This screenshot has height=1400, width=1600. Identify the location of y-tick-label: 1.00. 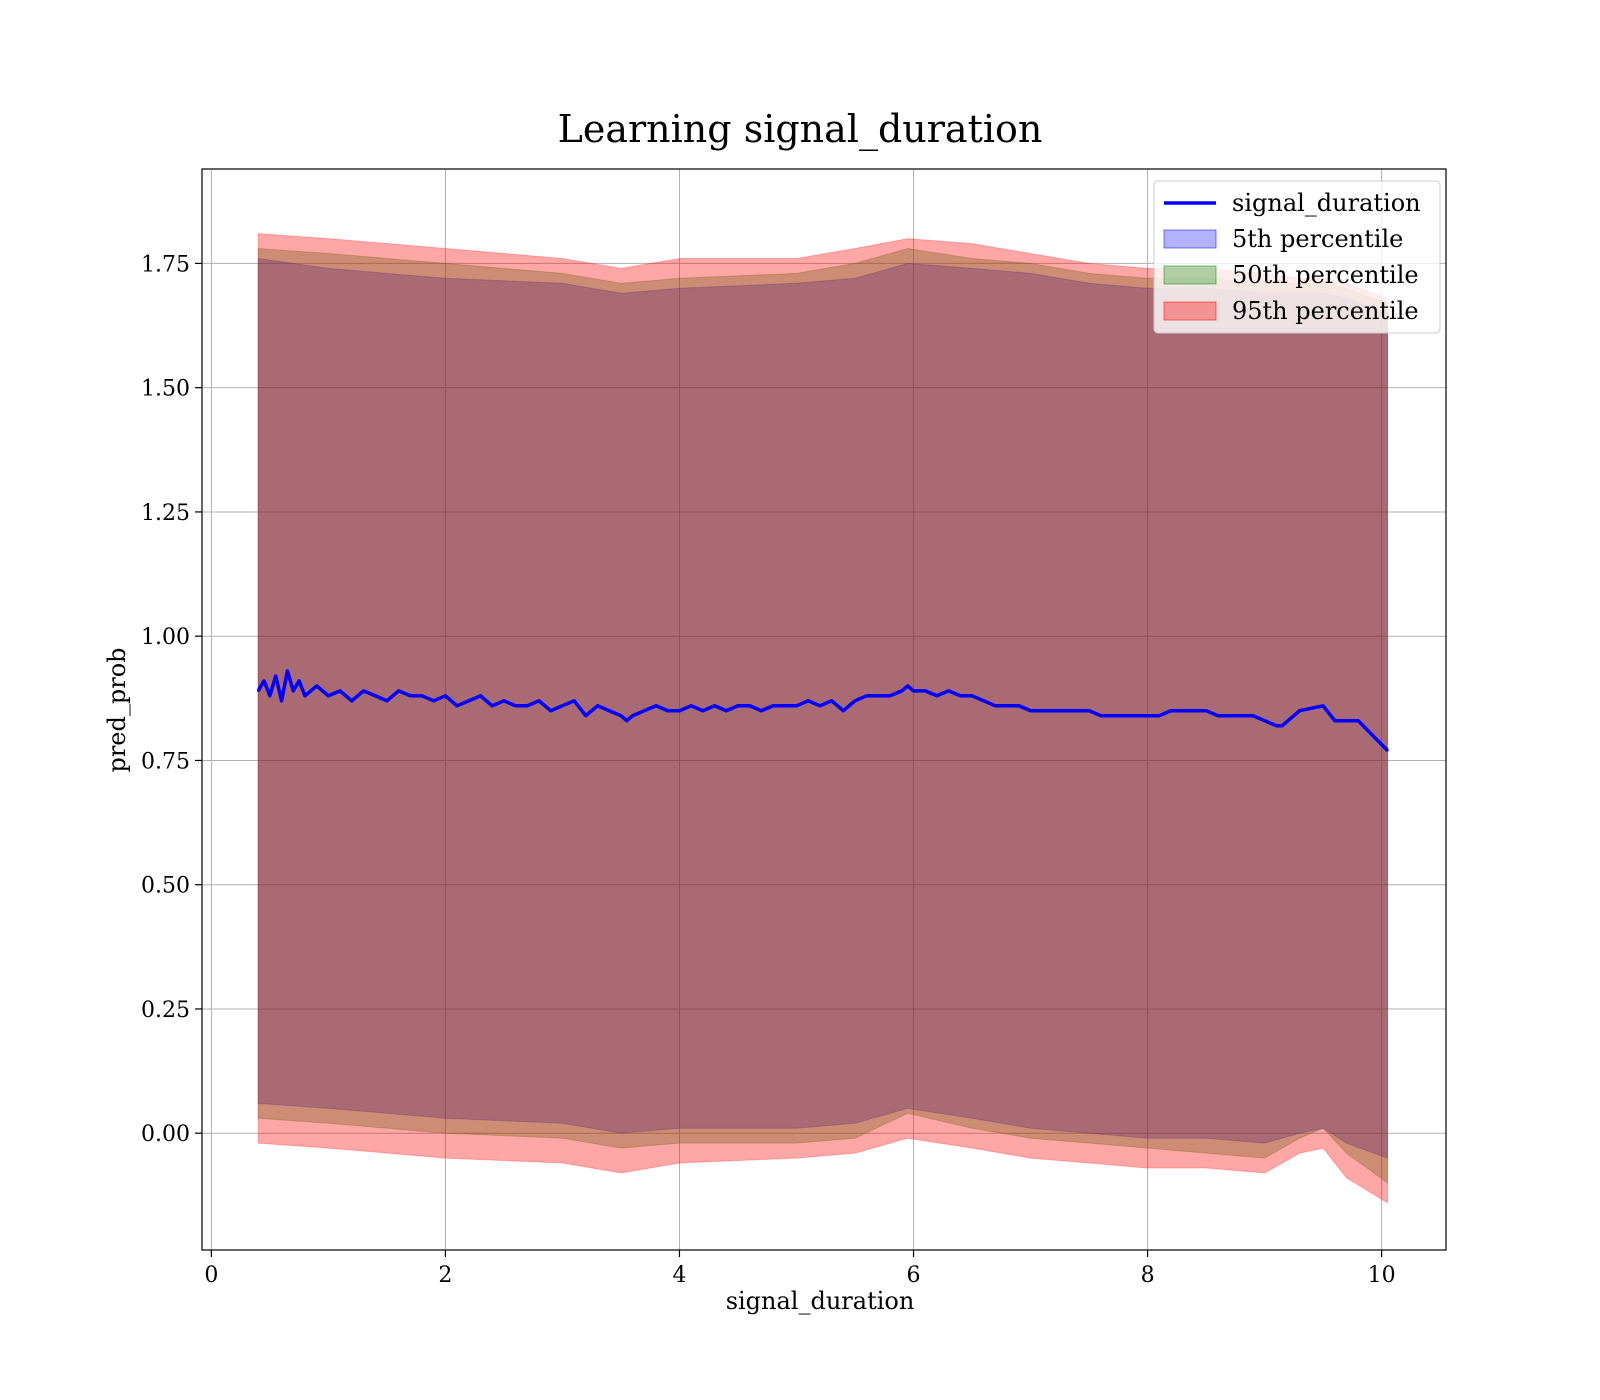
(165, 637).